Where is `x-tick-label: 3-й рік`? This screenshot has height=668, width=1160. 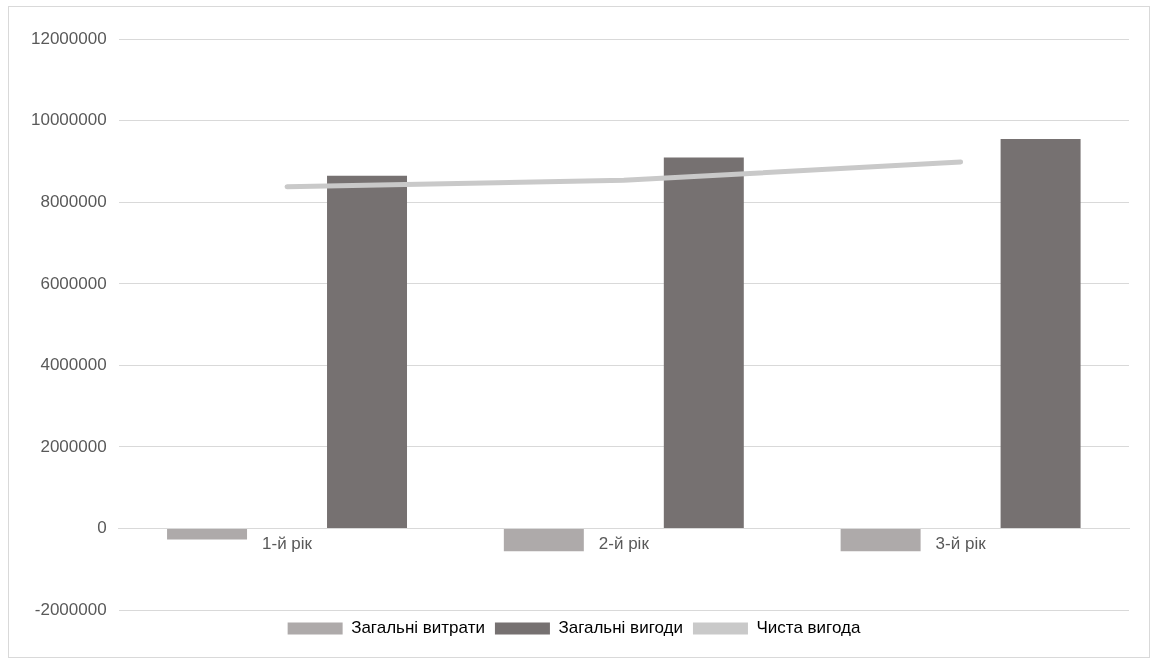 x-tick-label: 3-й рік is located at coordinates (961, 544).